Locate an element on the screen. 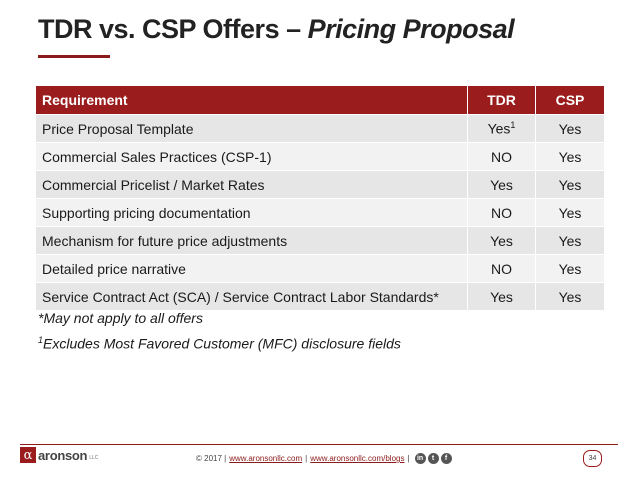 Image resolution: width=638 pixels, height=479 pixels. cell-requirement: Commercial Sales Practices (CSP-1) is located at coordinates (251, 156).